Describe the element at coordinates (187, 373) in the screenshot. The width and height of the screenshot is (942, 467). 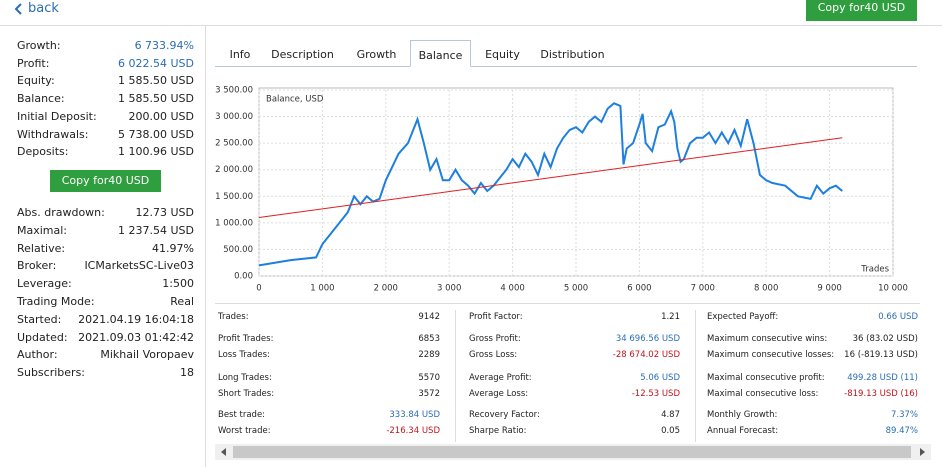
I see `stat-value: 18` at that location.